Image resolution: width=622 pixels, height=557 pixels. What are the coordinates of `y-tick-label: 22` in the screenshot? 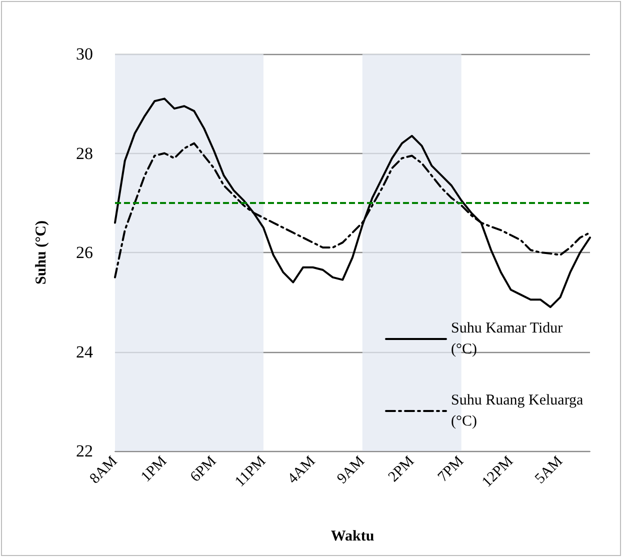 It's located at (84, 451).